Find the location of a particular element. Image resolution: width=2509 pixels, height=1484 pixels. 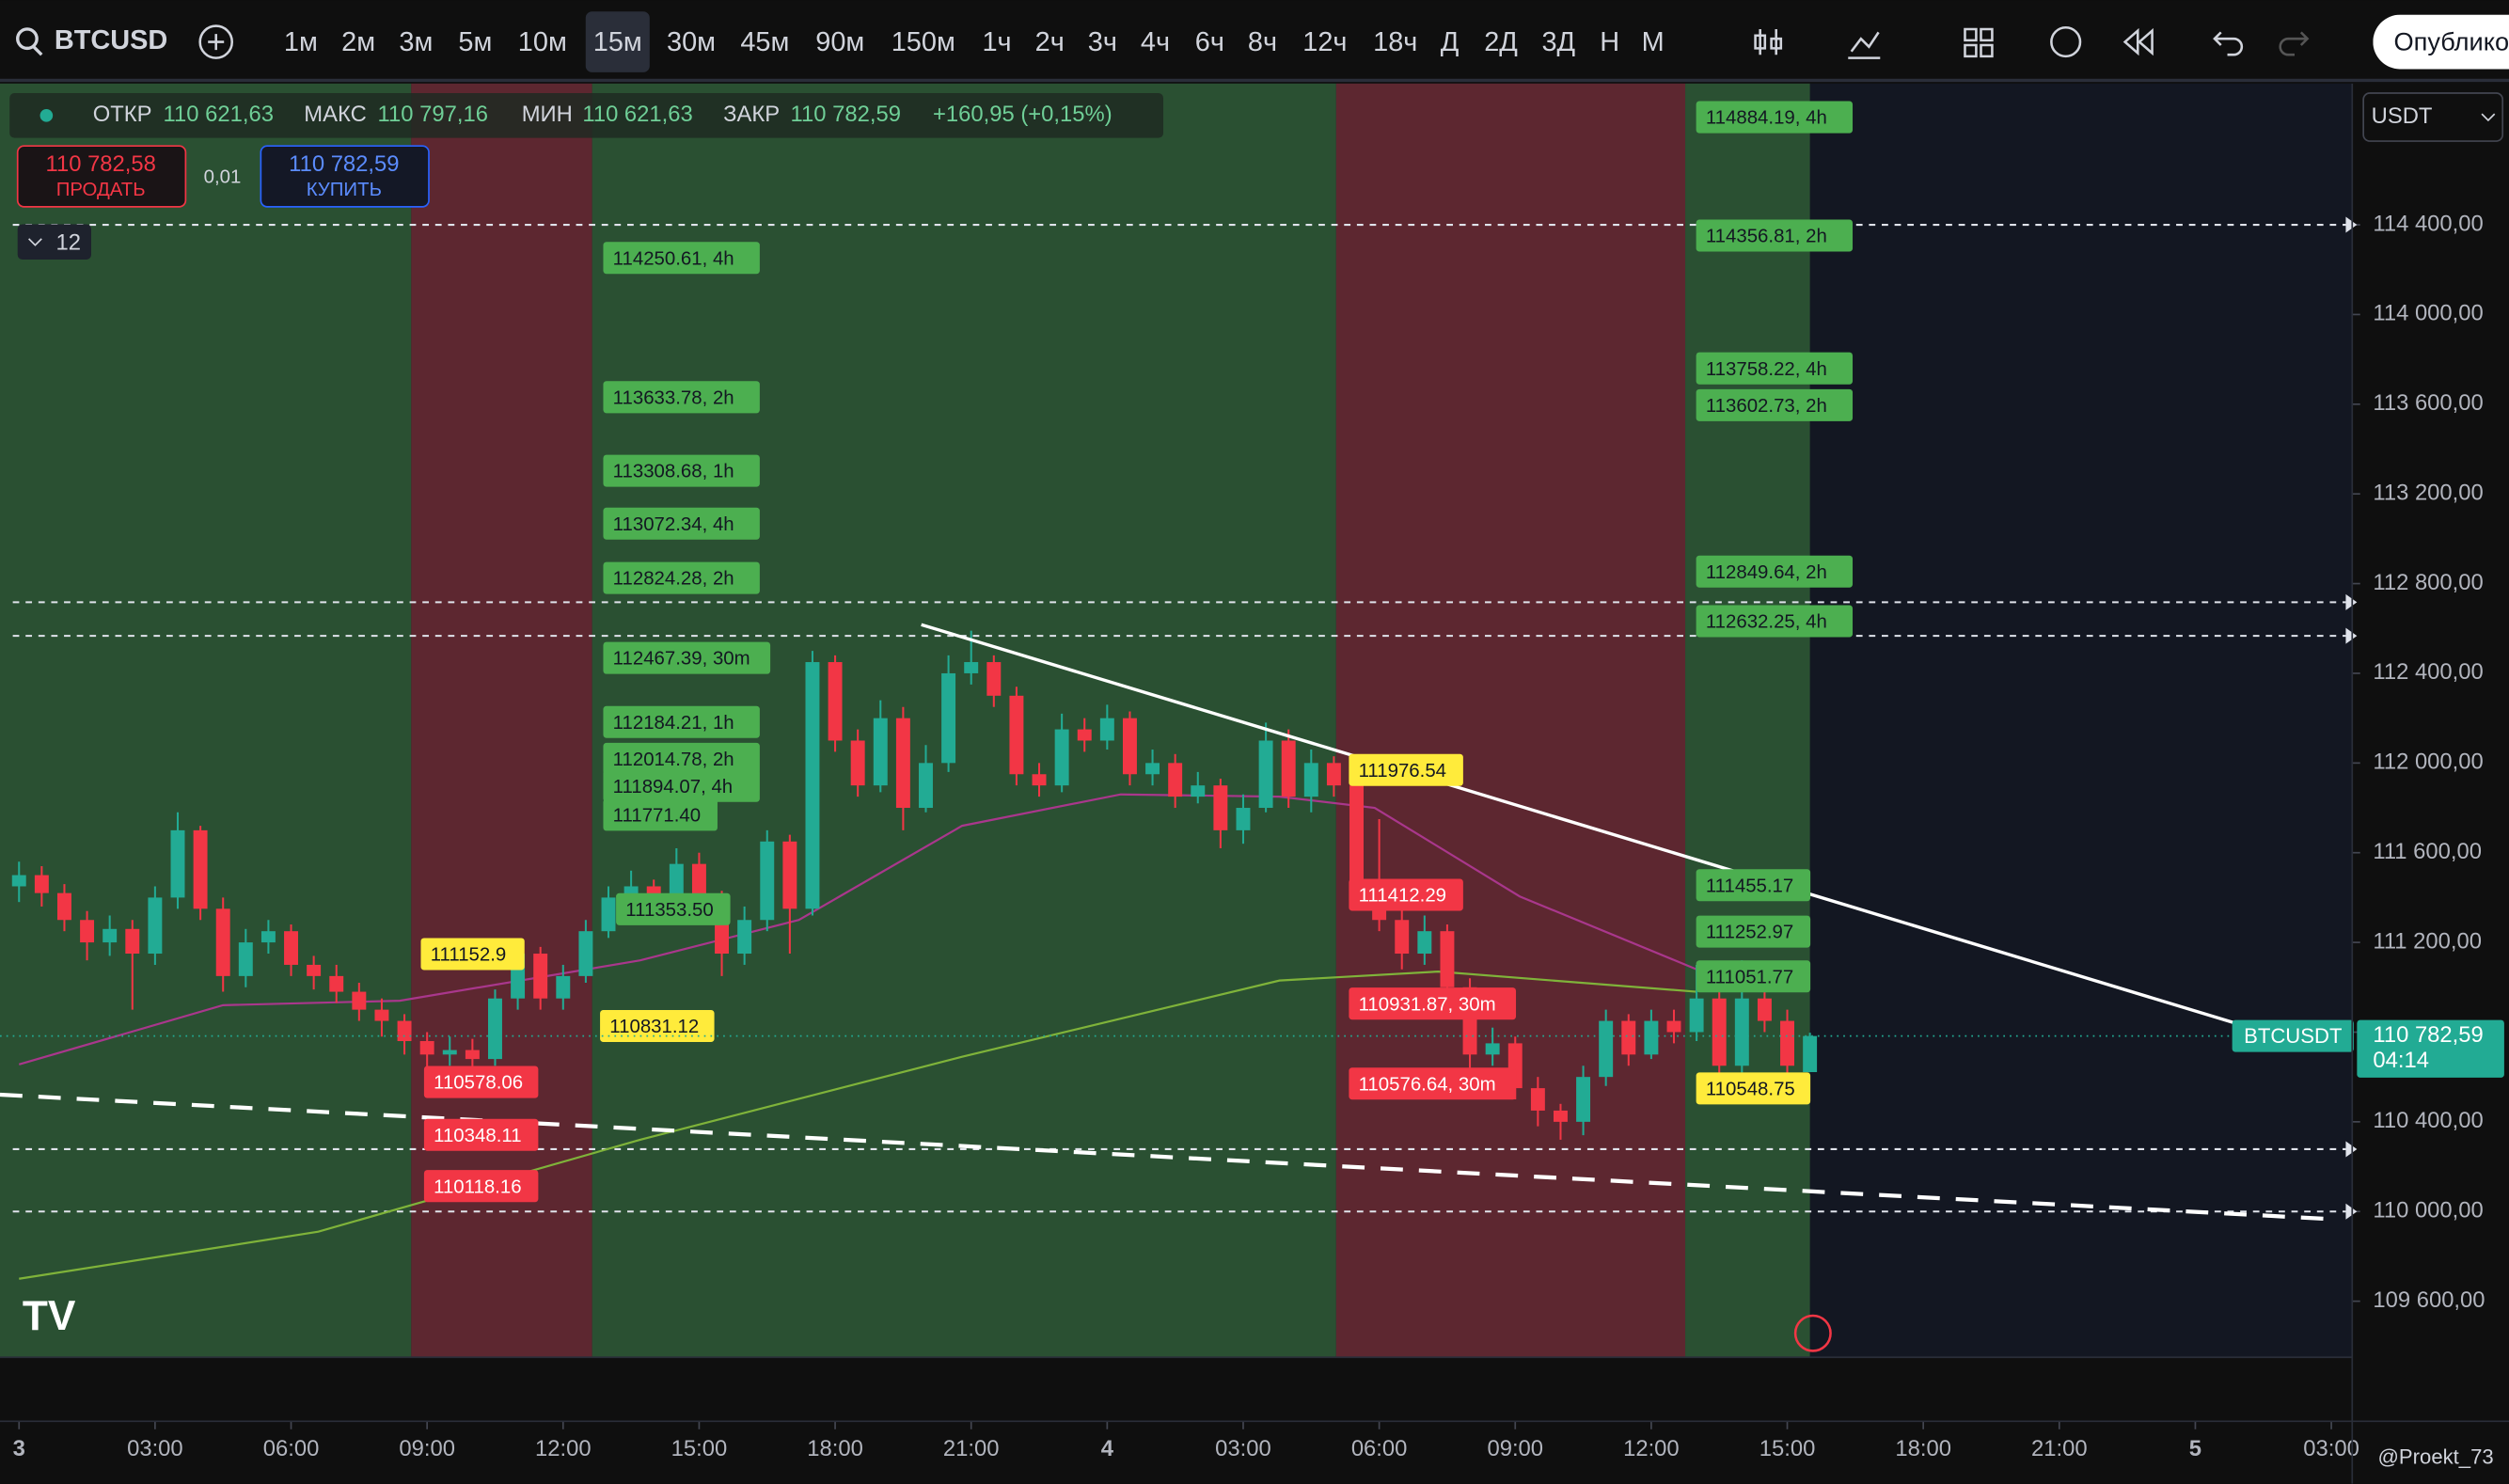

indicators-button is located at coordinates (1864, 45).